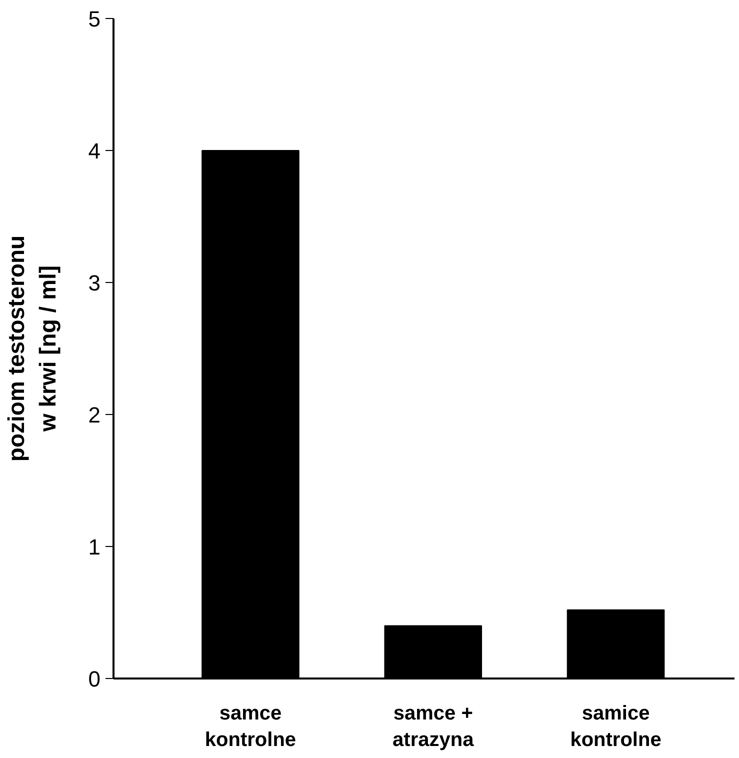 The height and width of the screenshot is (758, 739). Describe the element at coordinates (94, 547) in the screenshot. I see `y-tick-label: 1` at that location.